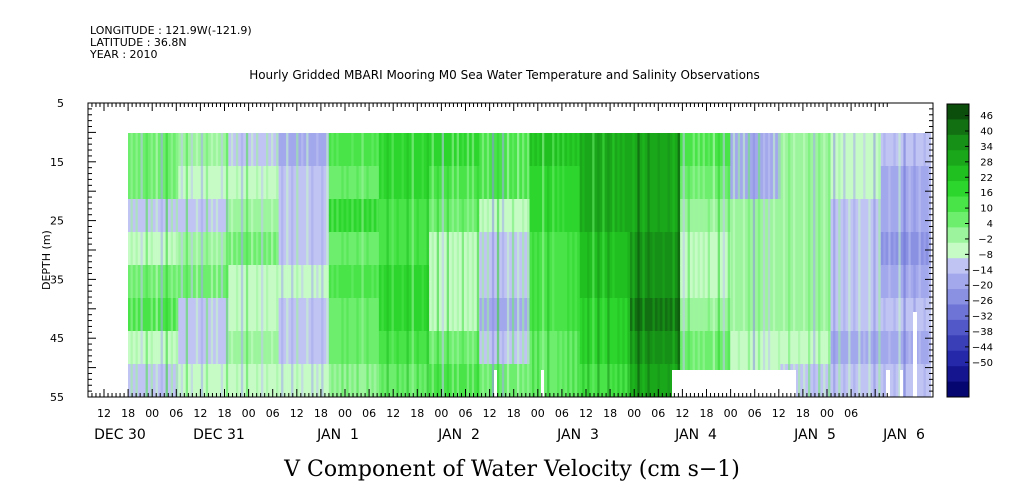 This screenshot has height=504, width=1009. Describe the element at coordinates (577, 435) in the screenshot. I see `x-day-label: JAN 3` at that location.